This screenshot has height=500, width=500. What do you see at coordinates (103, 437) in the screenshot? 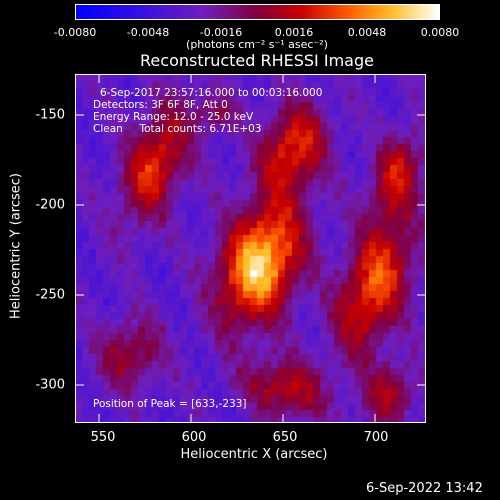
I see `x-tick: 550` at bounding box center [103, 437].